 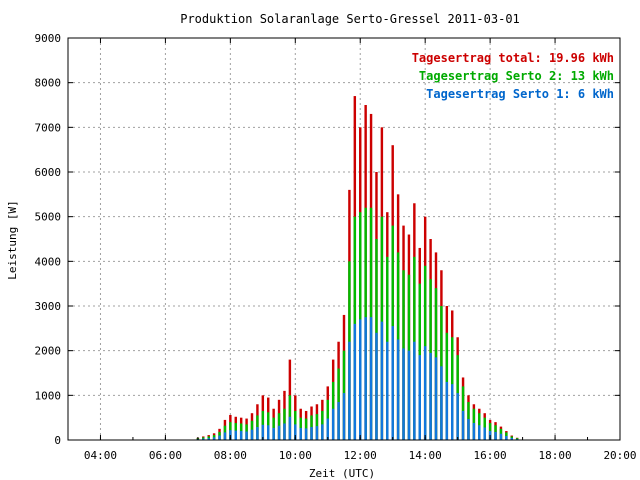 What do you see at coordinates (490, 455) in the screenshot?
I see `x-tick-label: 16:00` at bounding box center [490, 455].